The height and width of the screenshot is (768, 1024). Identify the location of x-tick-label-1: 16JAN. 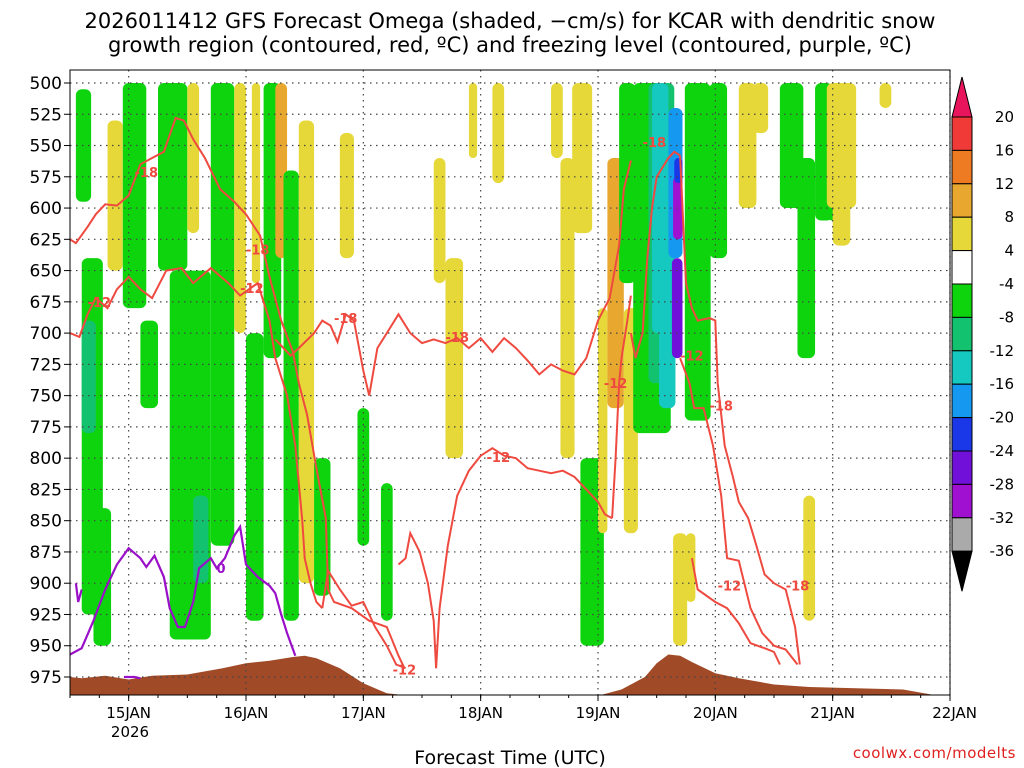
(246, 713).